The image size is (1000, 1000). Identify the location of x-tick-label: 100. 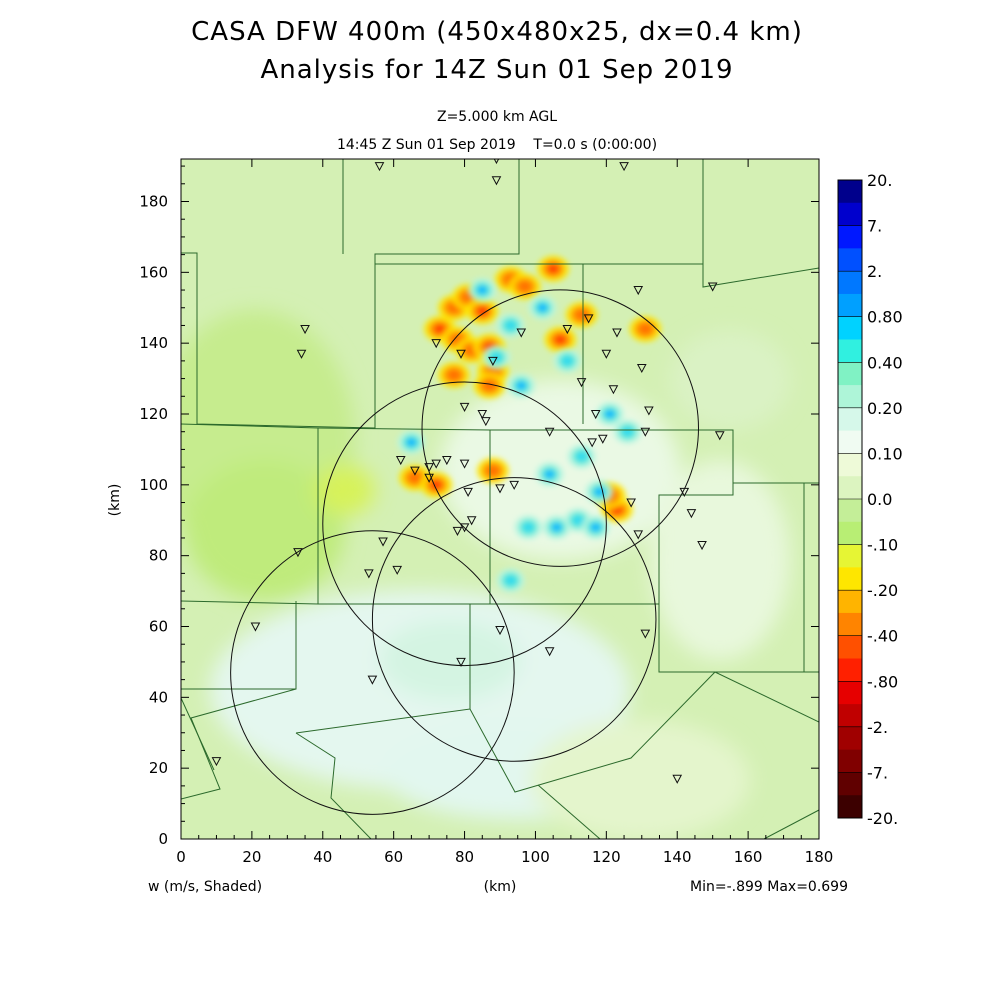
(535, 857).